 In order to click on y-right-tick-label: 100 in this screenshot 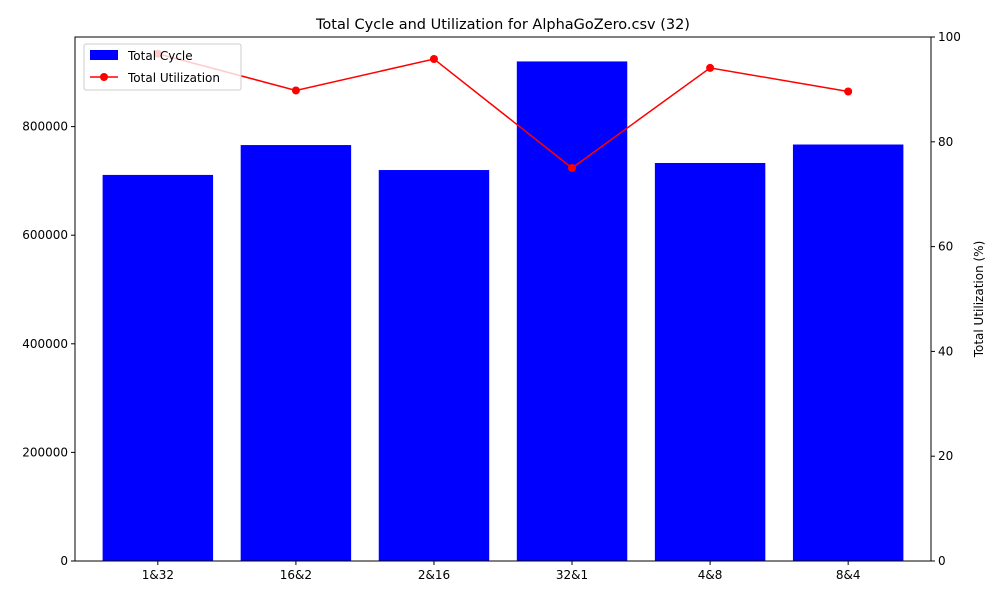, I will do `click(949, 37)`.